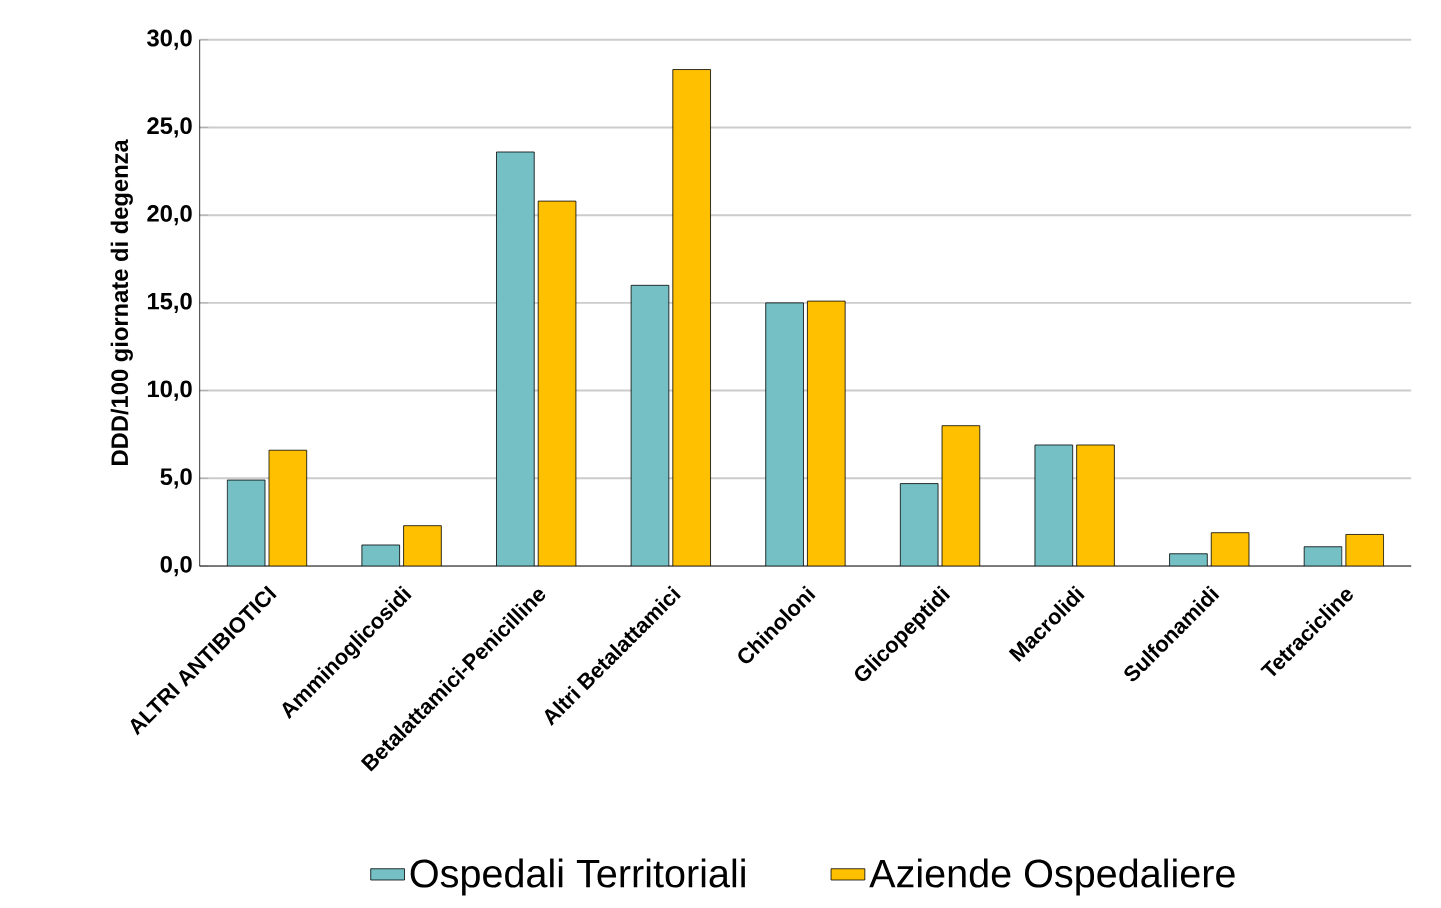  Describe the element at coordinates (121, 302) in the screenshot. I see `y-axis-title: DDD/100 giornate di degenza` at that location.